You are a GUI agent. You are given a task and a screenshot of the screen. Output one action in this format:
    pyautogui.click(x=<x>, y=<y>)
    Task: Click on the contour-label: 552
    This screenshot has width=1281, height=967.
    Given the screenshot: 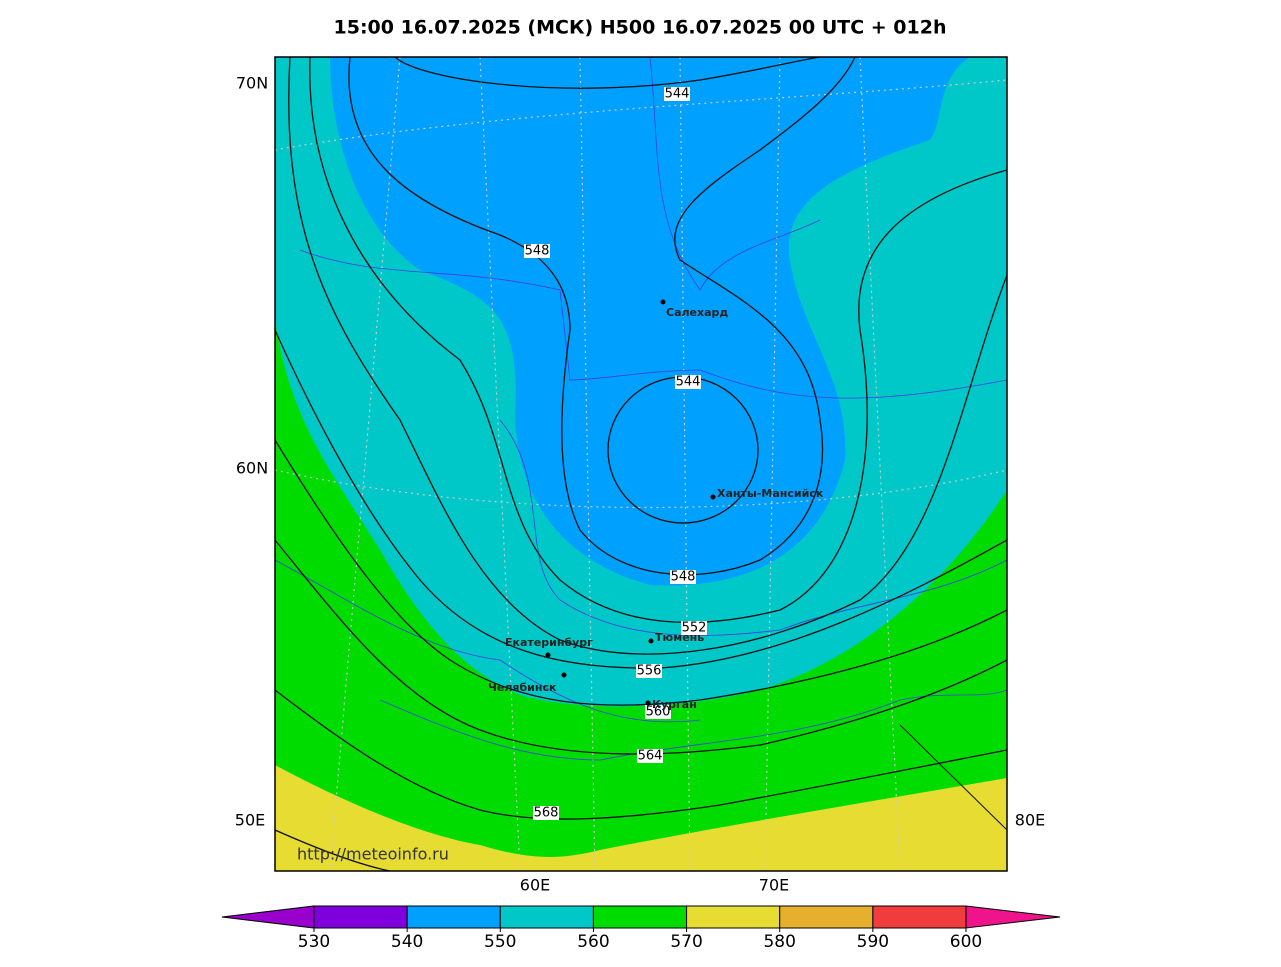 What is the action you would take?
    pyautogui.click(x=694, y=628)
    